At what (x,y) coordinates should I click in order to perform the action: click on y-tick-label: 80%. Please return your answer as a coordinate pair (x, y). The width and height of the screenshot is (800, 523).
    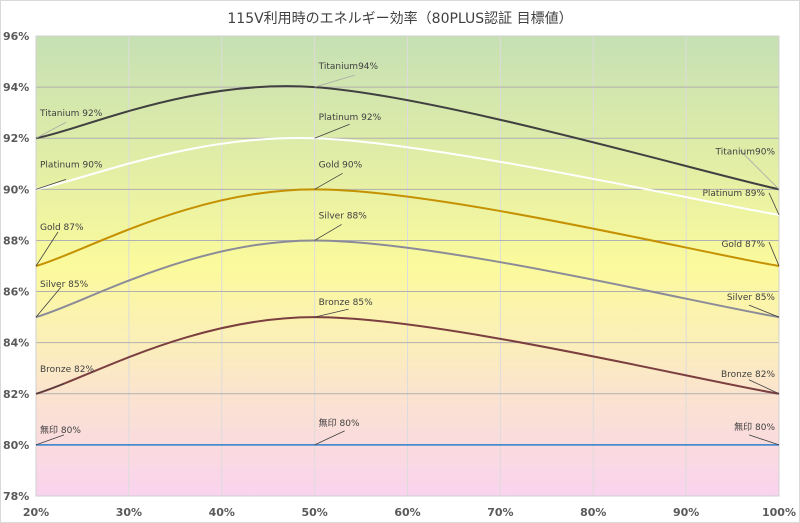
    Looking at the image, I should click on (16, 445).